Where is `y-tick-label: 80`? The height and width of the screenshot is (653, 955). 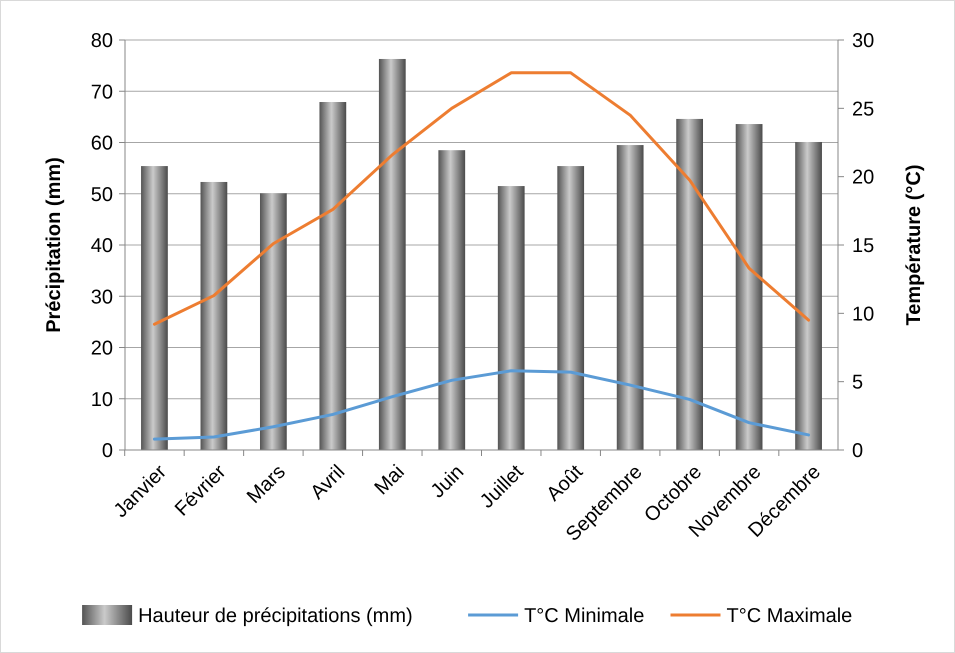 y-tick-label: 80 is located at coordinates (101, 41).